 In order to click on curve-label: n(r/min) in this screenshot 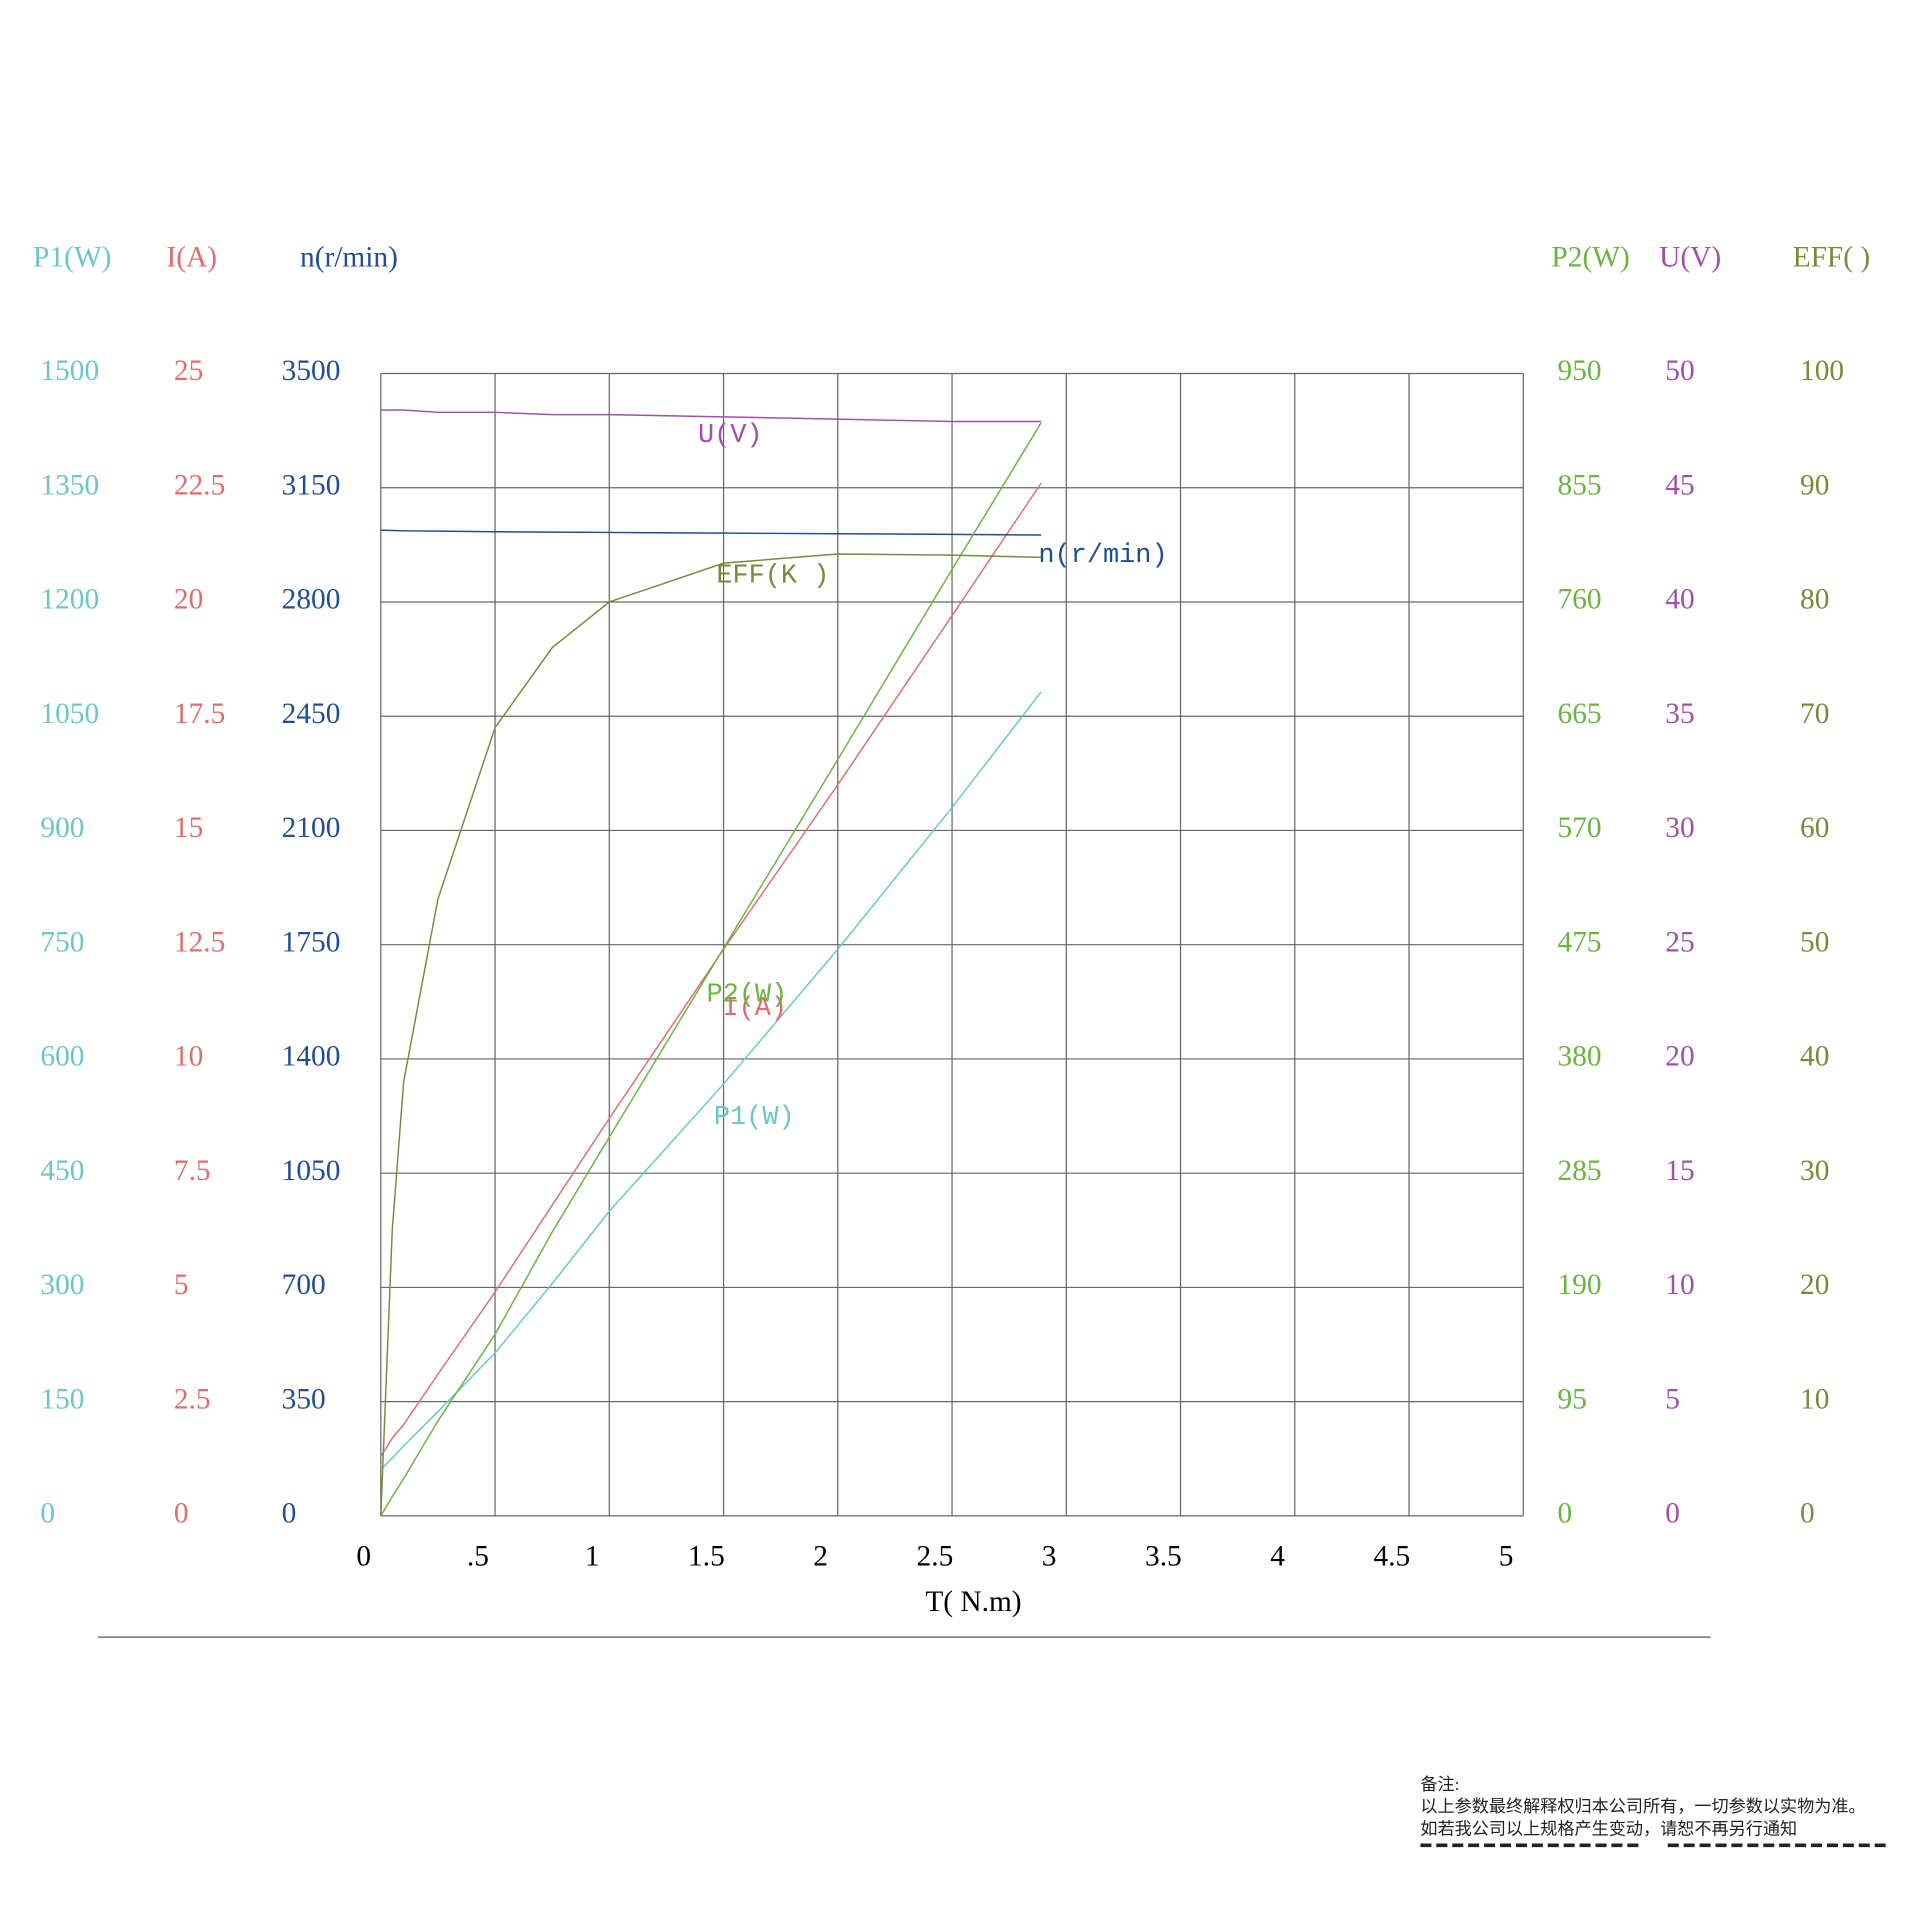, I will do `click(1102, 556)`.